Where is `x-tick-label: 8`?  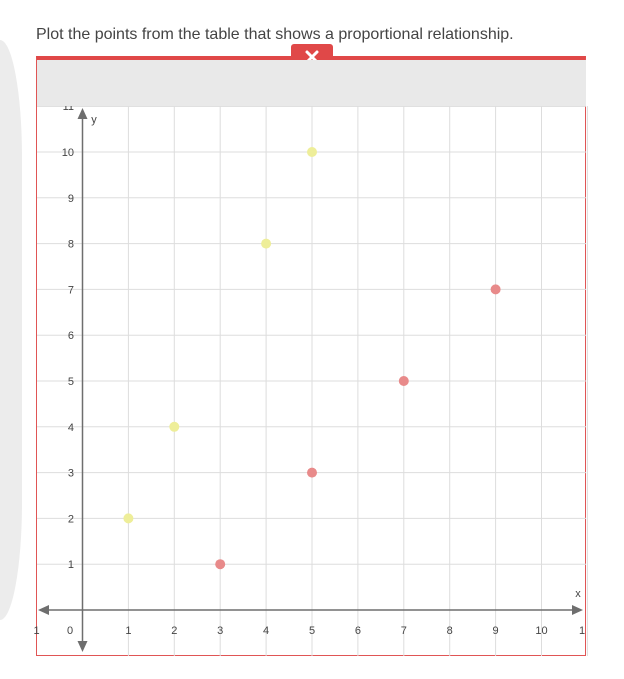 x-tick-label: 8 is located at coordinates (450, 631).